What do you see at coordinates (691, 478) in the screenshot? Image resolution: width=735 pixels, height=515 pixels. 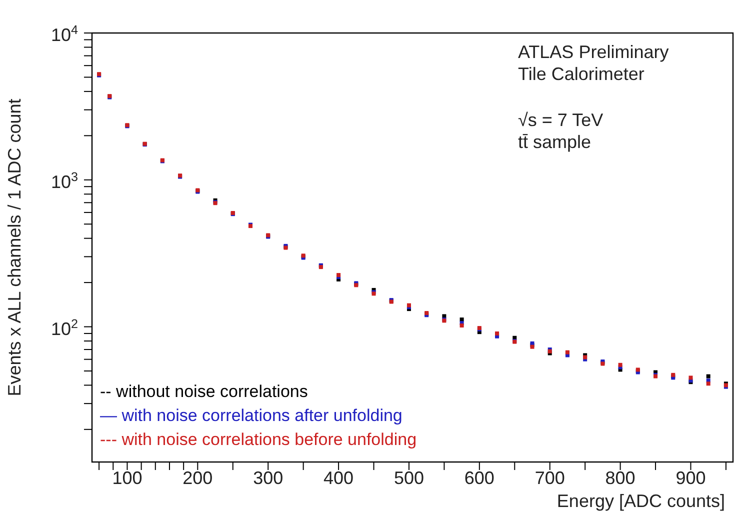 I see `x-tick-label: 900` at bounding box center [691, 478].